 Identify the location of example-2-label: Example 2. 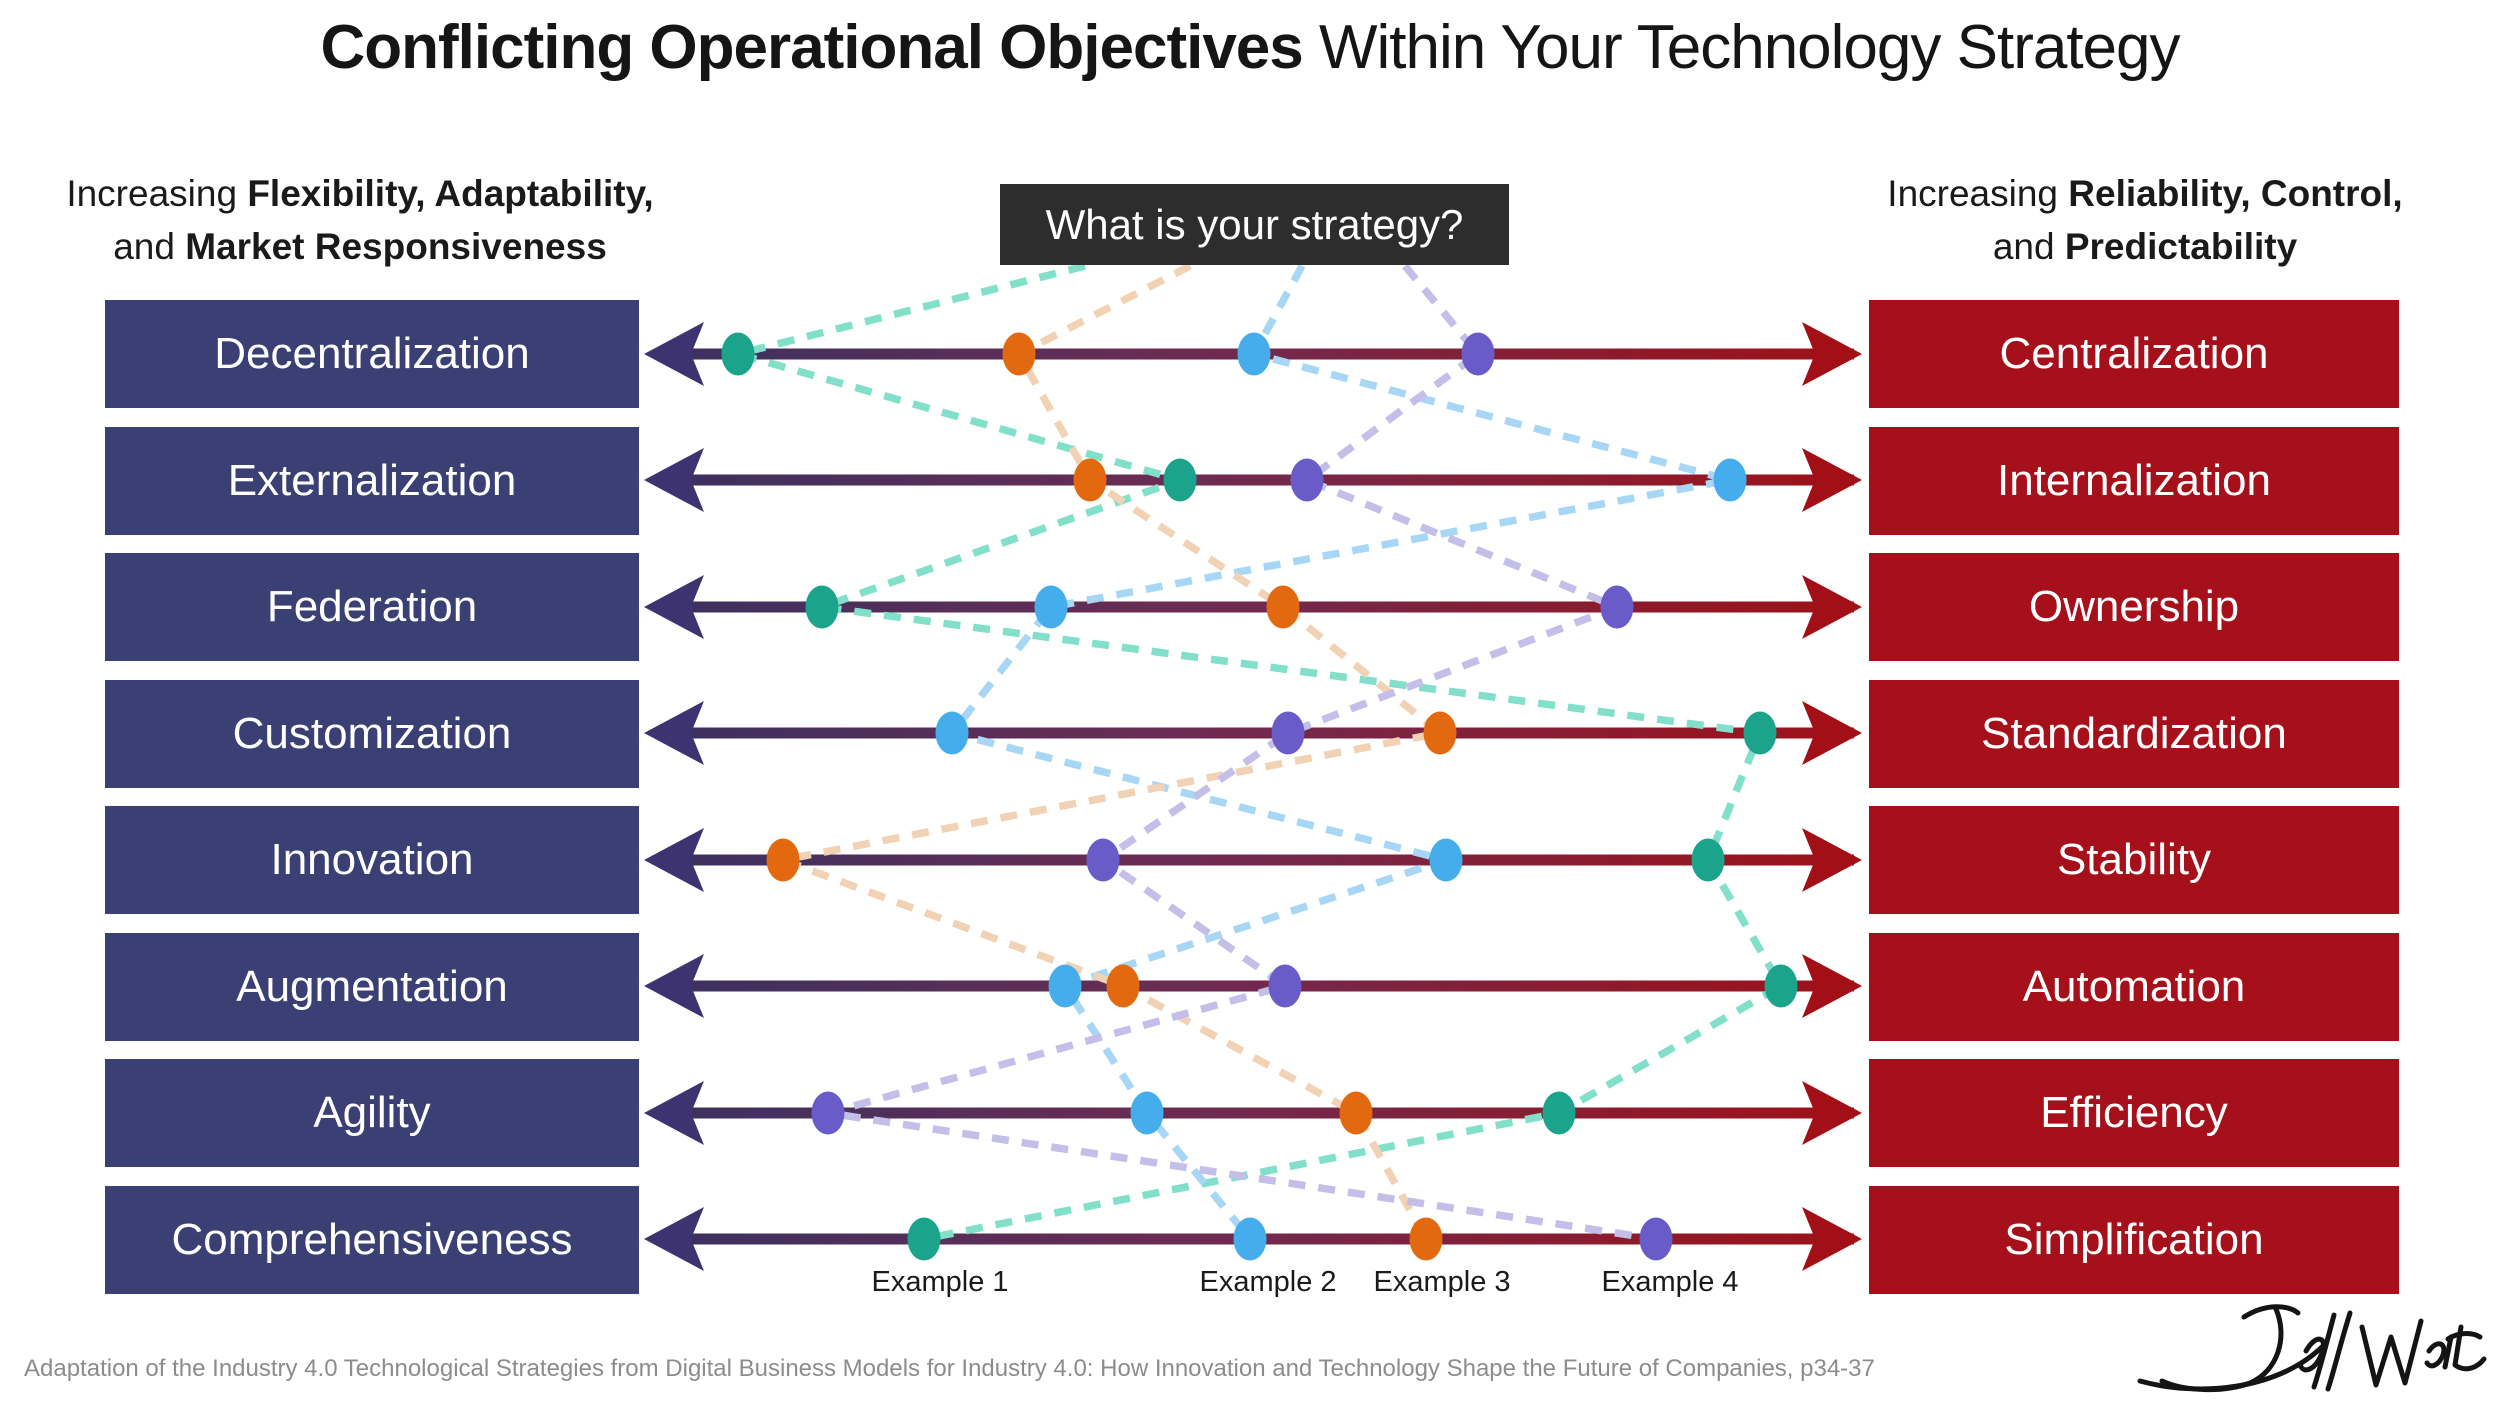
(1268, 1282).